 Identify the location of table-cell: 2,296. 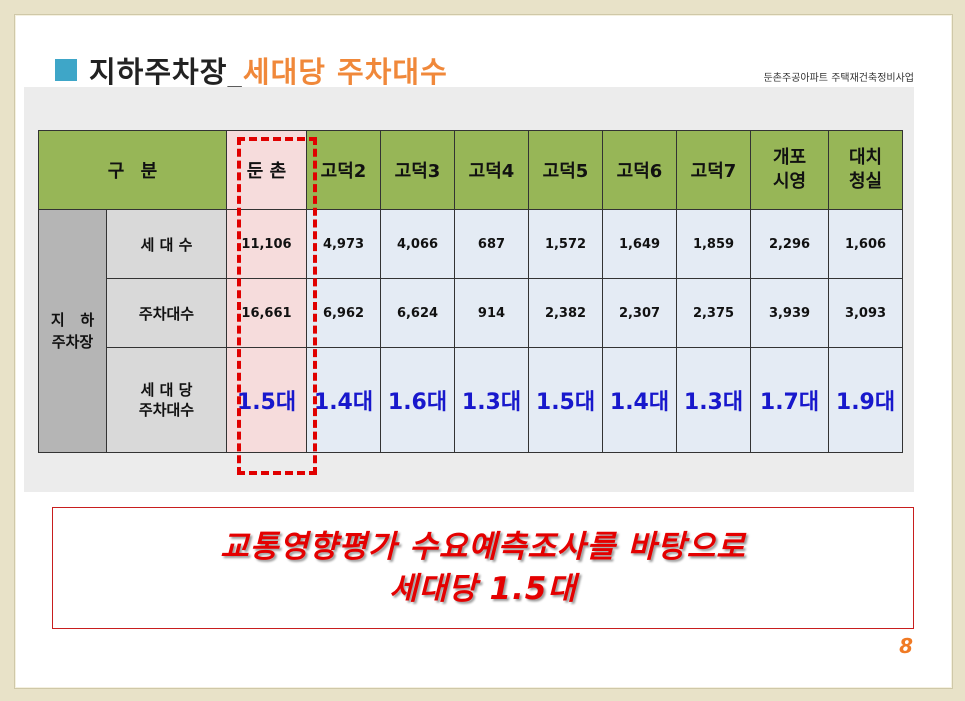
(789, 244).